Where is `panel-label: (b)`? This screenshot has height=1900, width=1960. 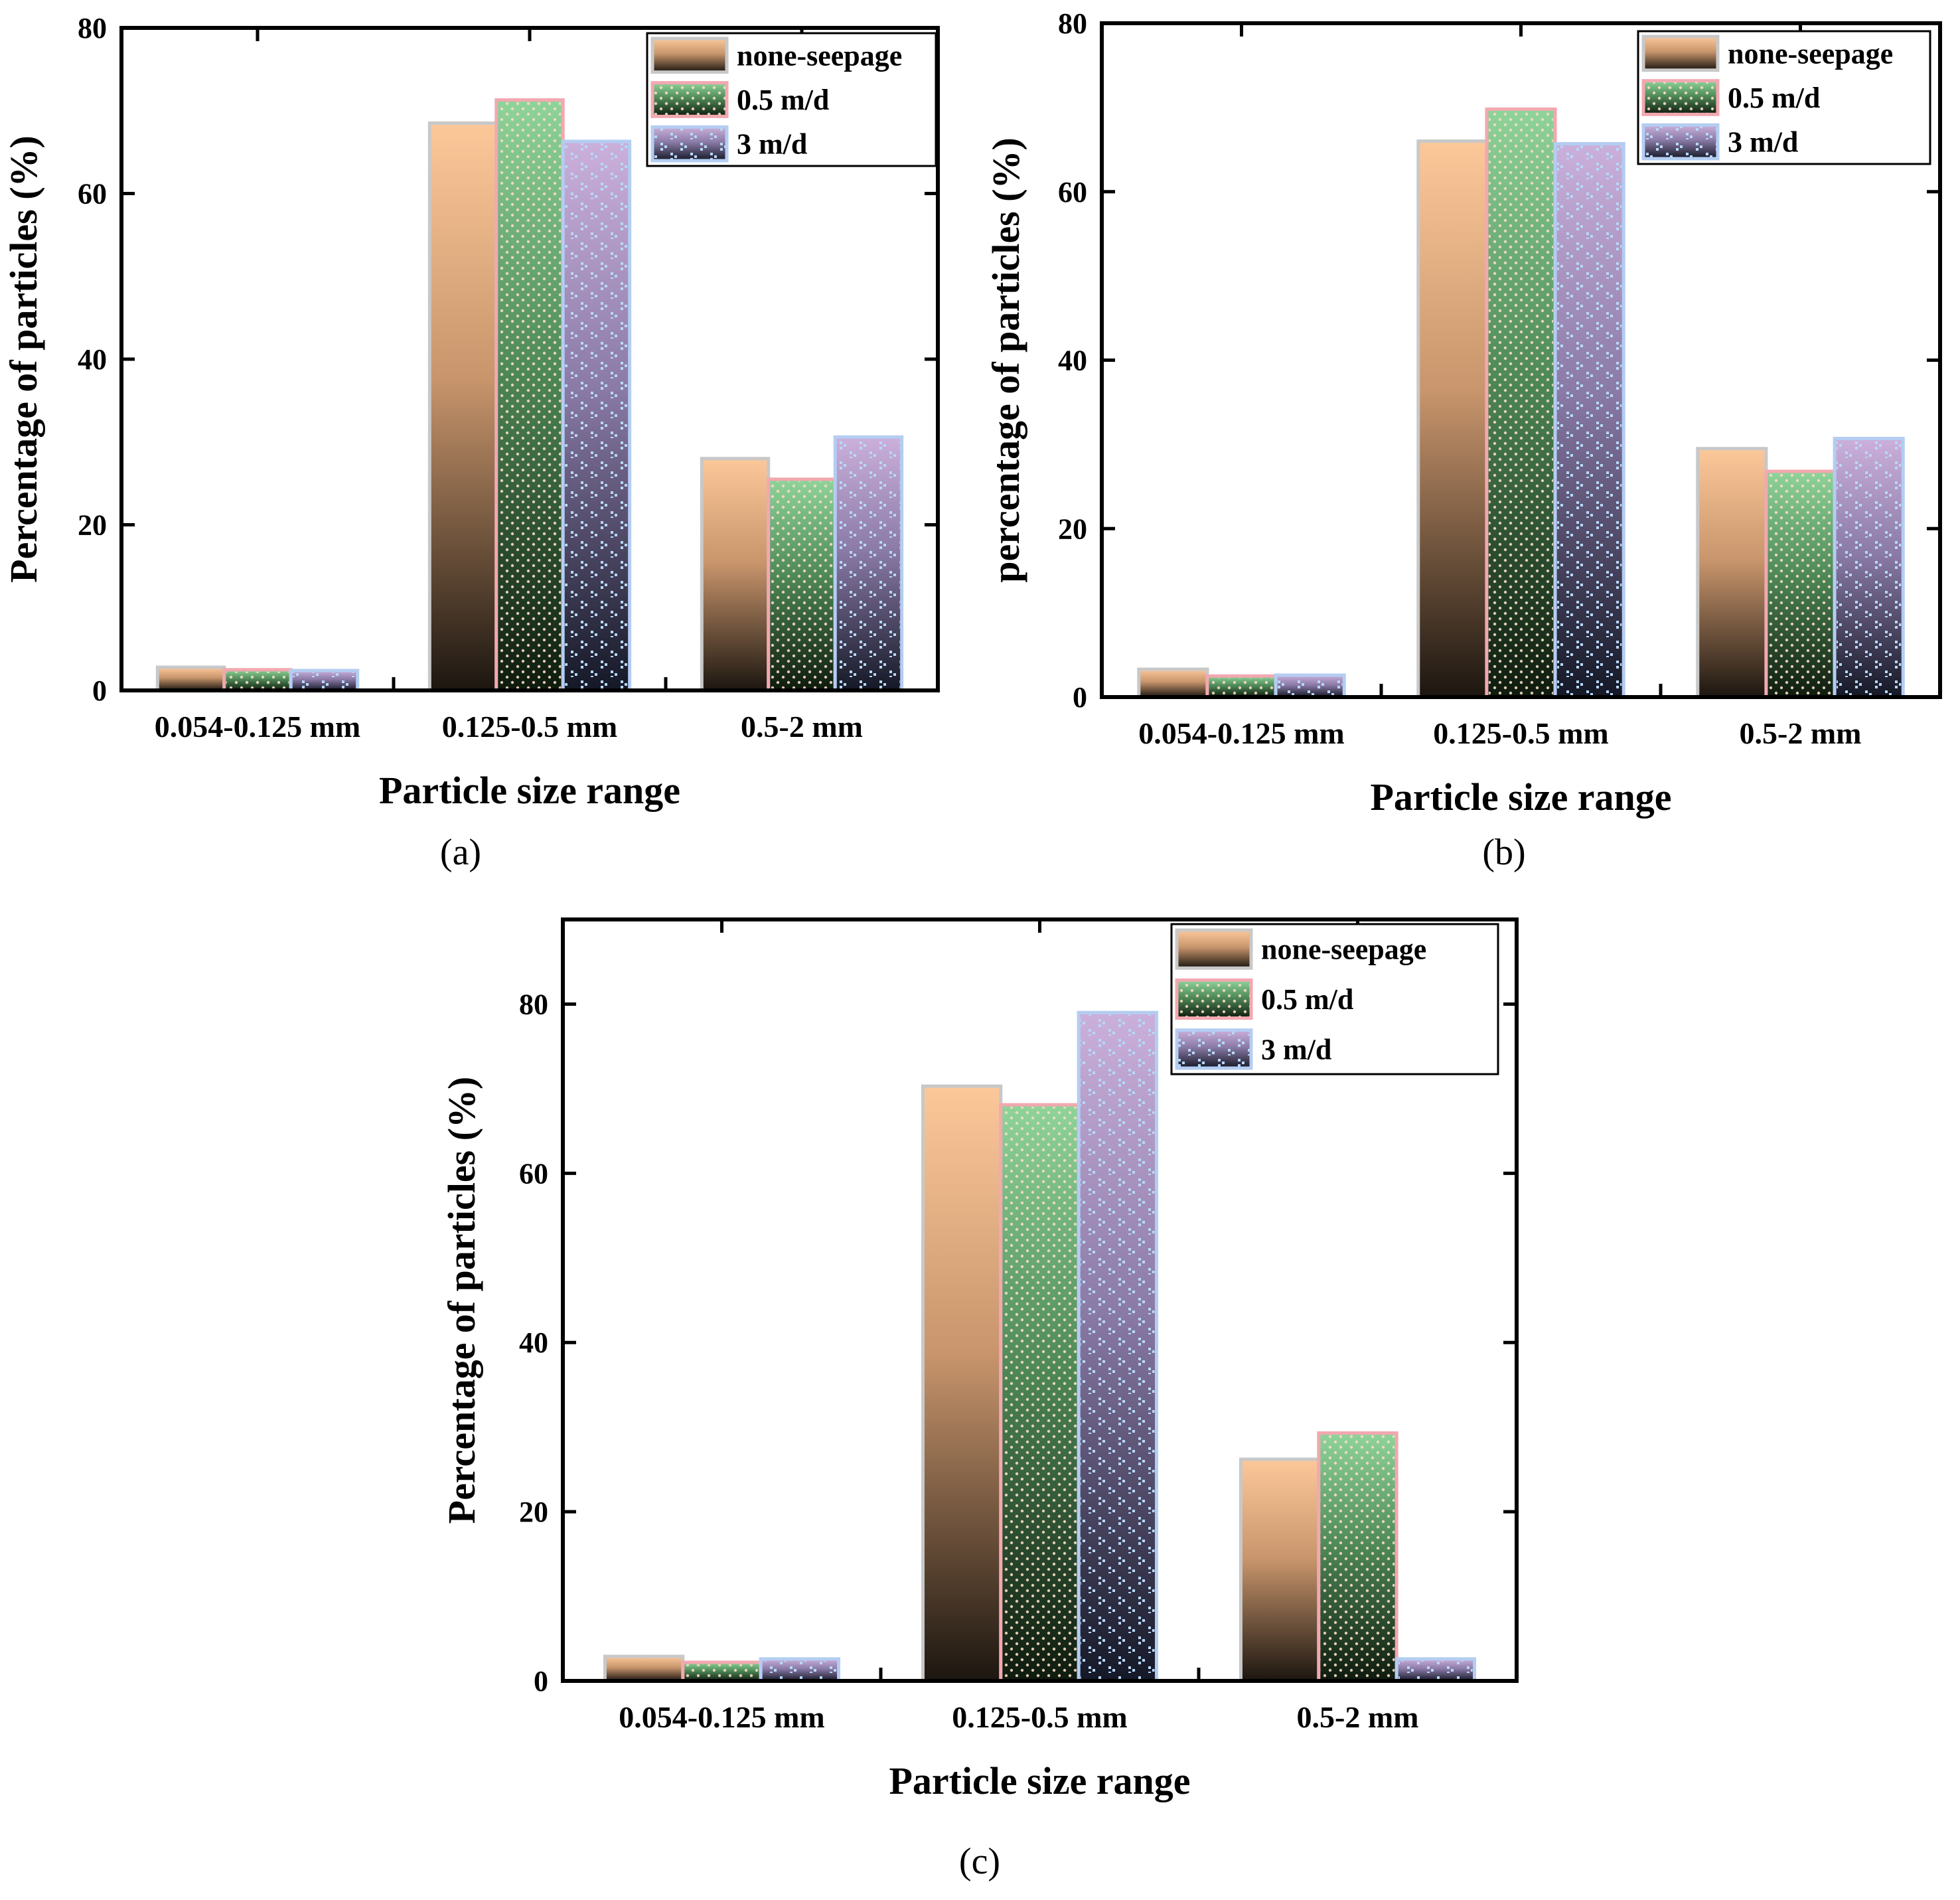
panel-label: (b) is located at coordinates (1503, 852).